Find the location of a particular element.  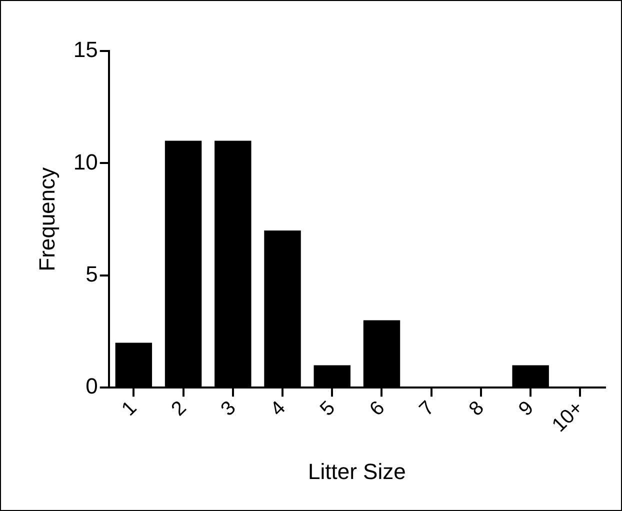

x-tick-label: 5 is located at coordinates (328, 408).